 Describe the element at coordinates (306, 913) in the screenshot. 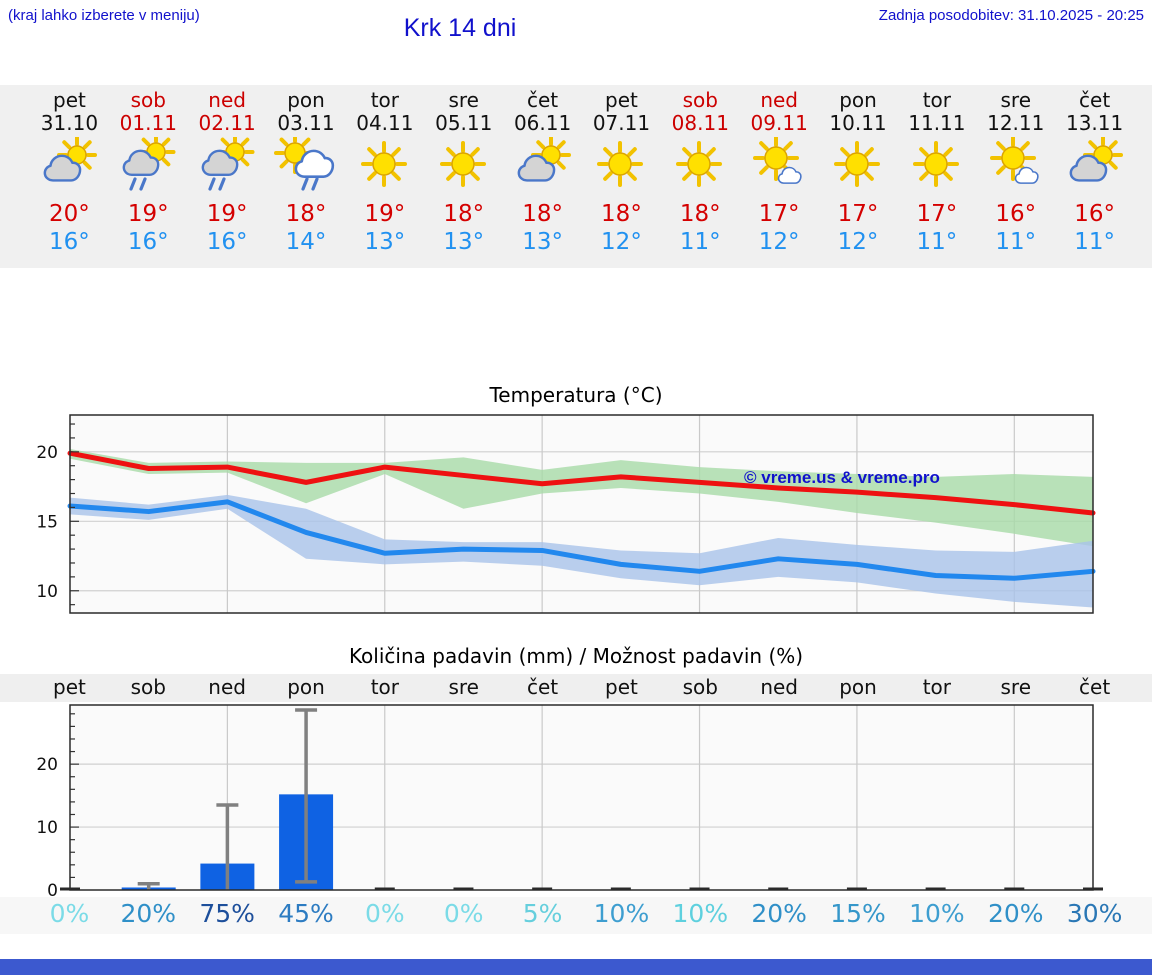

I see `precipitation-probability: 45%` at that location.